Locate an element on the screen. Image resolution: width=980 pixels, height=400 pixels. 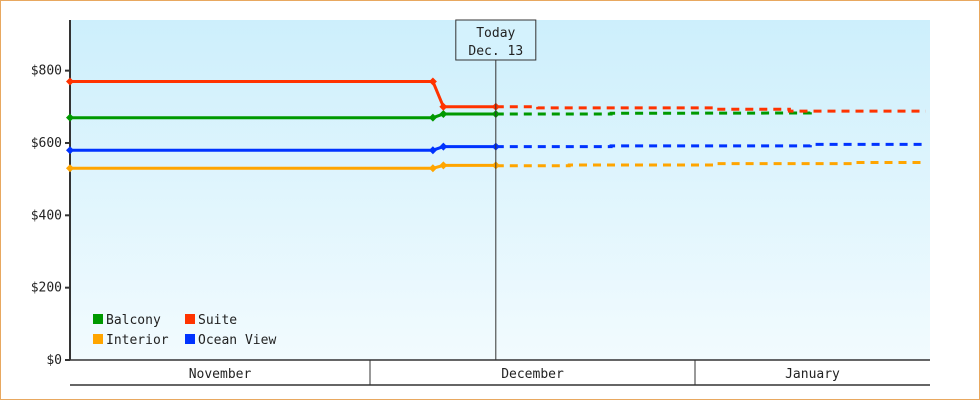
legend-item: Ocean View is located at coordinates (230, 340).